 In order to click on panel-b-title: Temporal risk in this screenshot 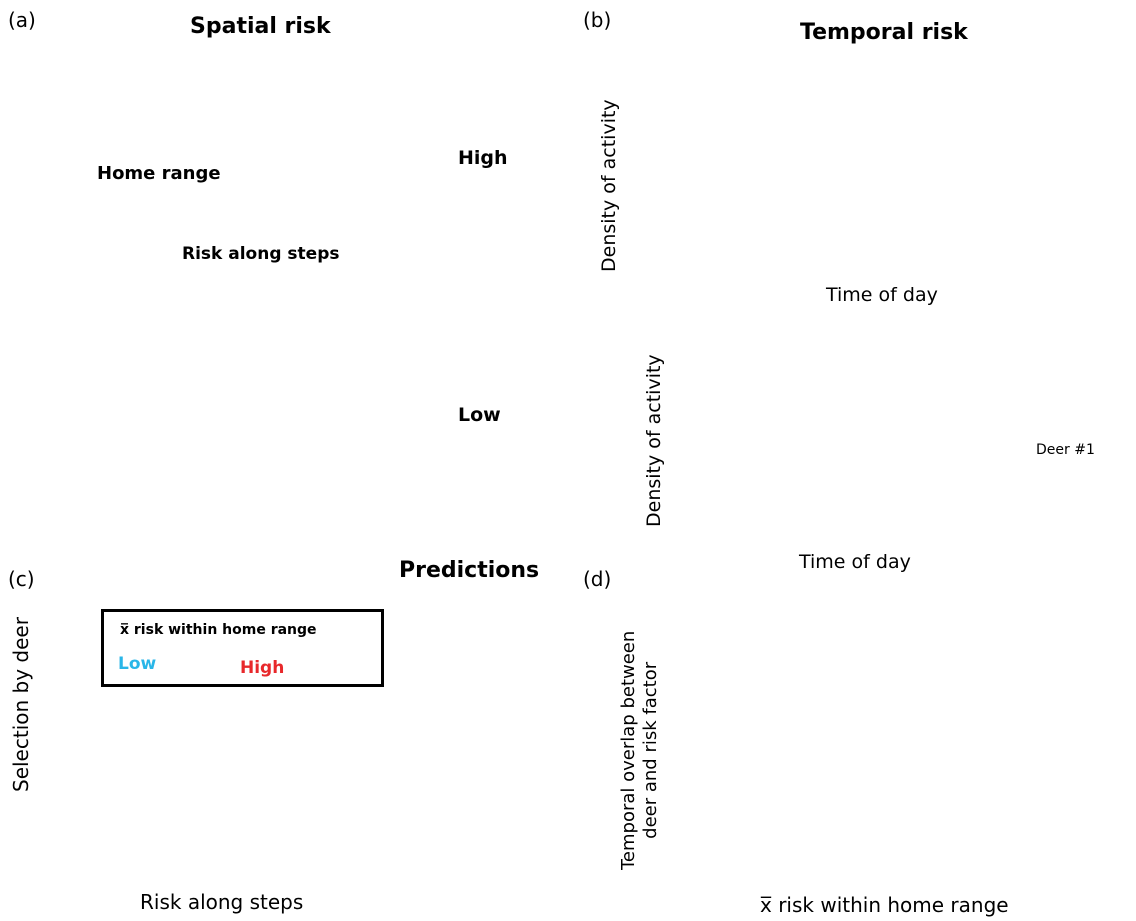, I will do `click(884, 32)`.